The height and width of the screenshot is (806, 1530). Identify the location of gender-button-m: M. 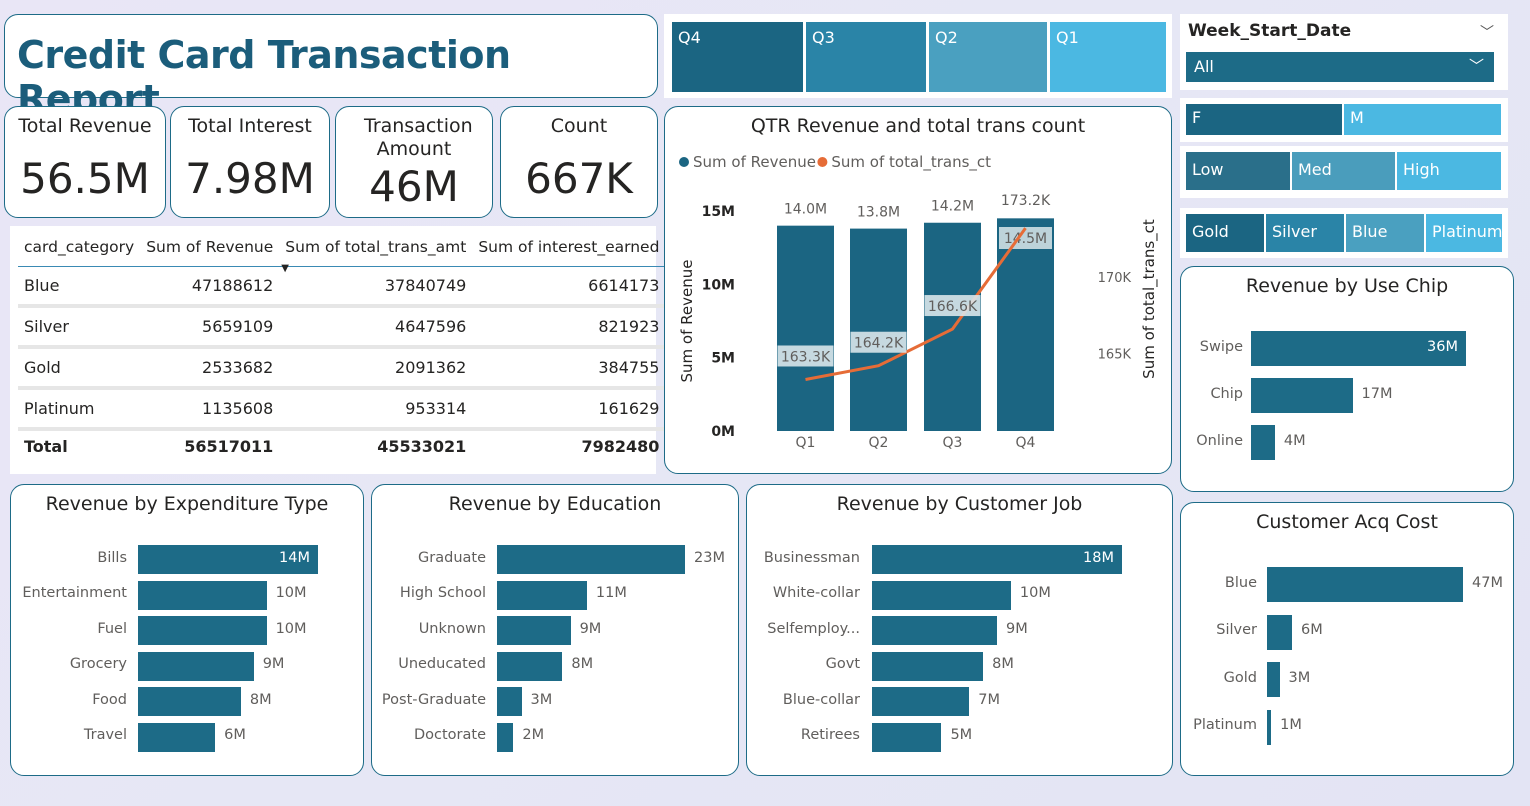
(1422, 119).